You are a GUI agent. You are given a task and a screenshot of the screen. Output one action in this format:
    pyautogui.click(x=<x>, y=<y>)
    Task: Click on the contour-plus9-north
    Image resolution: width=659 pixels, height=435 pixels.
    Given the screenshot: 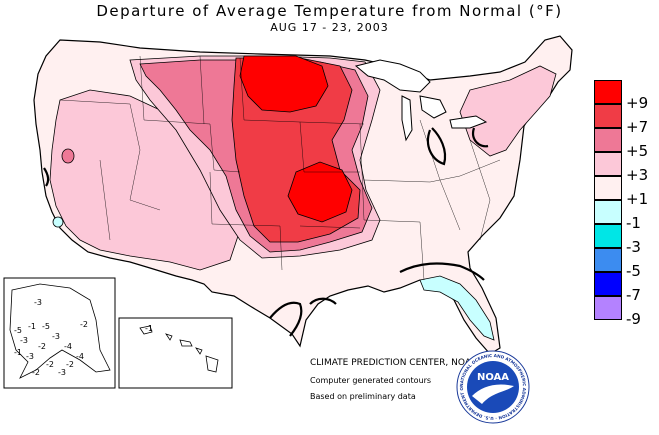 What is the action you would take?
    pyautogui.click(x=284, y=84)
    